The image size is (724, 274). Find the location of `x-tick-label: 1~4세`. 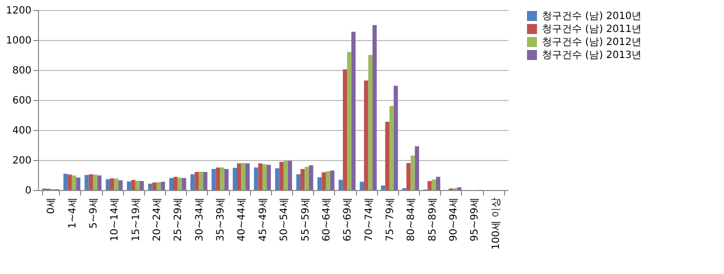

x-tick-label: 1~4세 is located at coordinates (72, 213).